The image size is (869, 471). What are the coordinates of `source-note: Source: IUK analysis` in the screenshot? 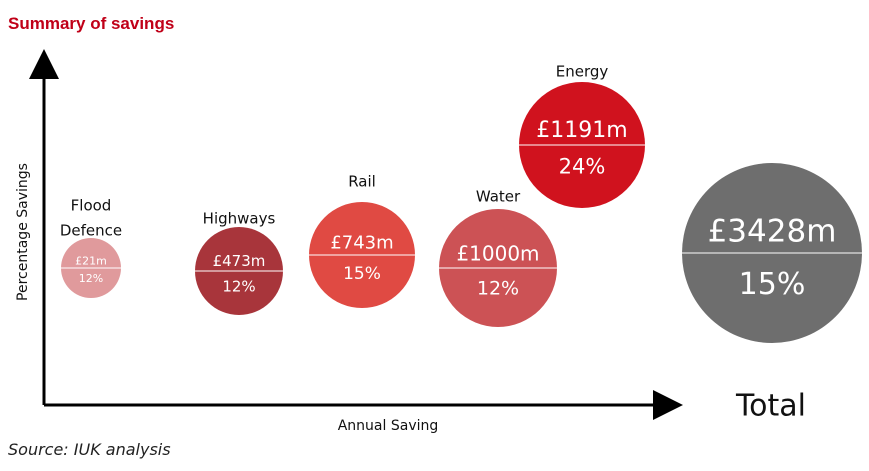 It's located at (89, 449).